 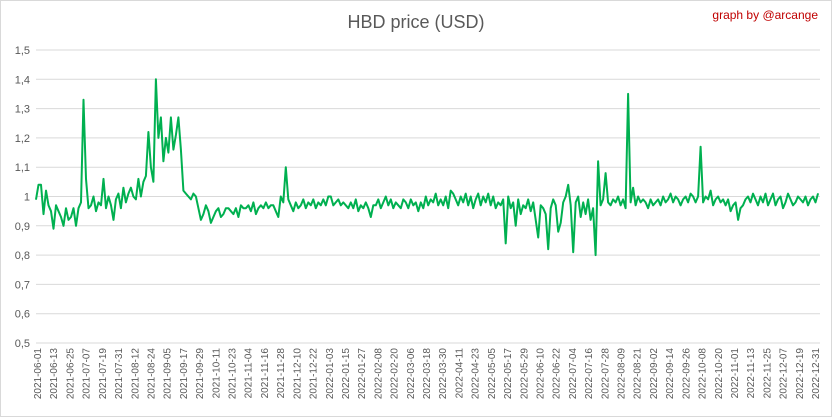 I want to click on y-axis-ticks: 0,5 0,6 0,7 0,8 0,9 1 1,1 1,2 1,3 1,4 1,5, so click(x=22, y=197).